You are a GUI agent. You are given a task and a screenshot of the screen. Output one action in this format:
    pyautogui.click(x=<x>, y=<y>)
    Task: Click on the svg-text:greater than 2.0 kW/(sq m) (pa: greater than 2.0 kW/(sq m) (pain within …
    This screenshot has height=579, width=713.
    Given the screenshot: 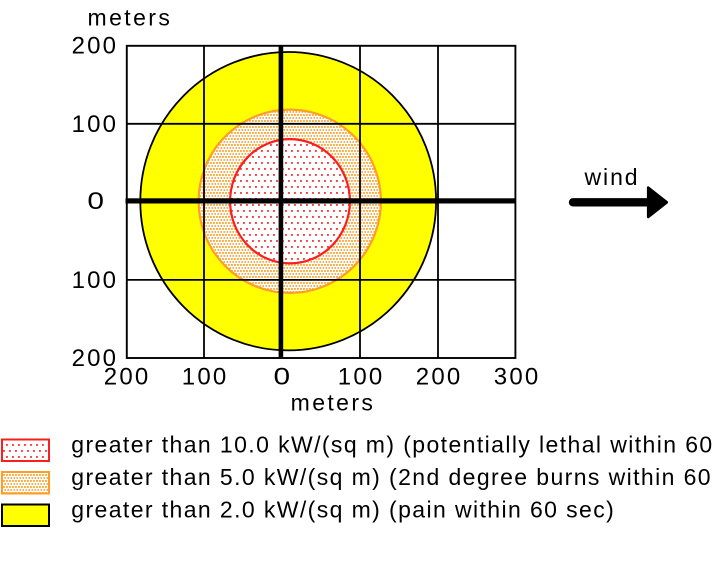 What is the action you would take?
    pyautogui.click(x=343, y=509)
    